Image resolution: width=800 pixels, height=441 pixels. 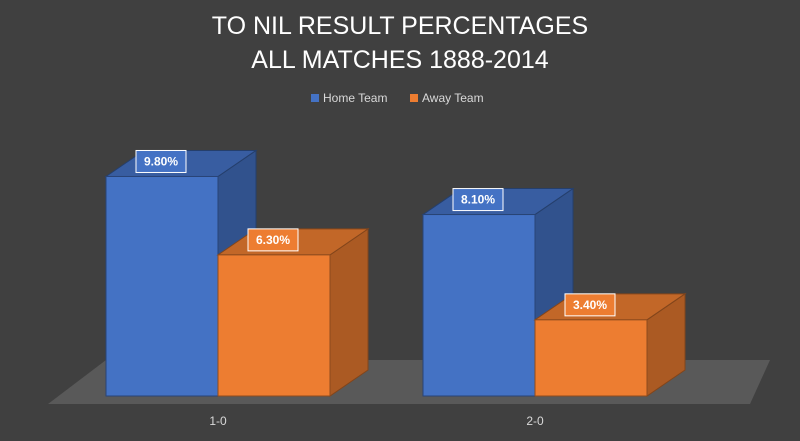 What do you see at coordinates (315, 98) in the screenshot?
I see `legend-swatch-home-team` at bounding box center [315, 98].